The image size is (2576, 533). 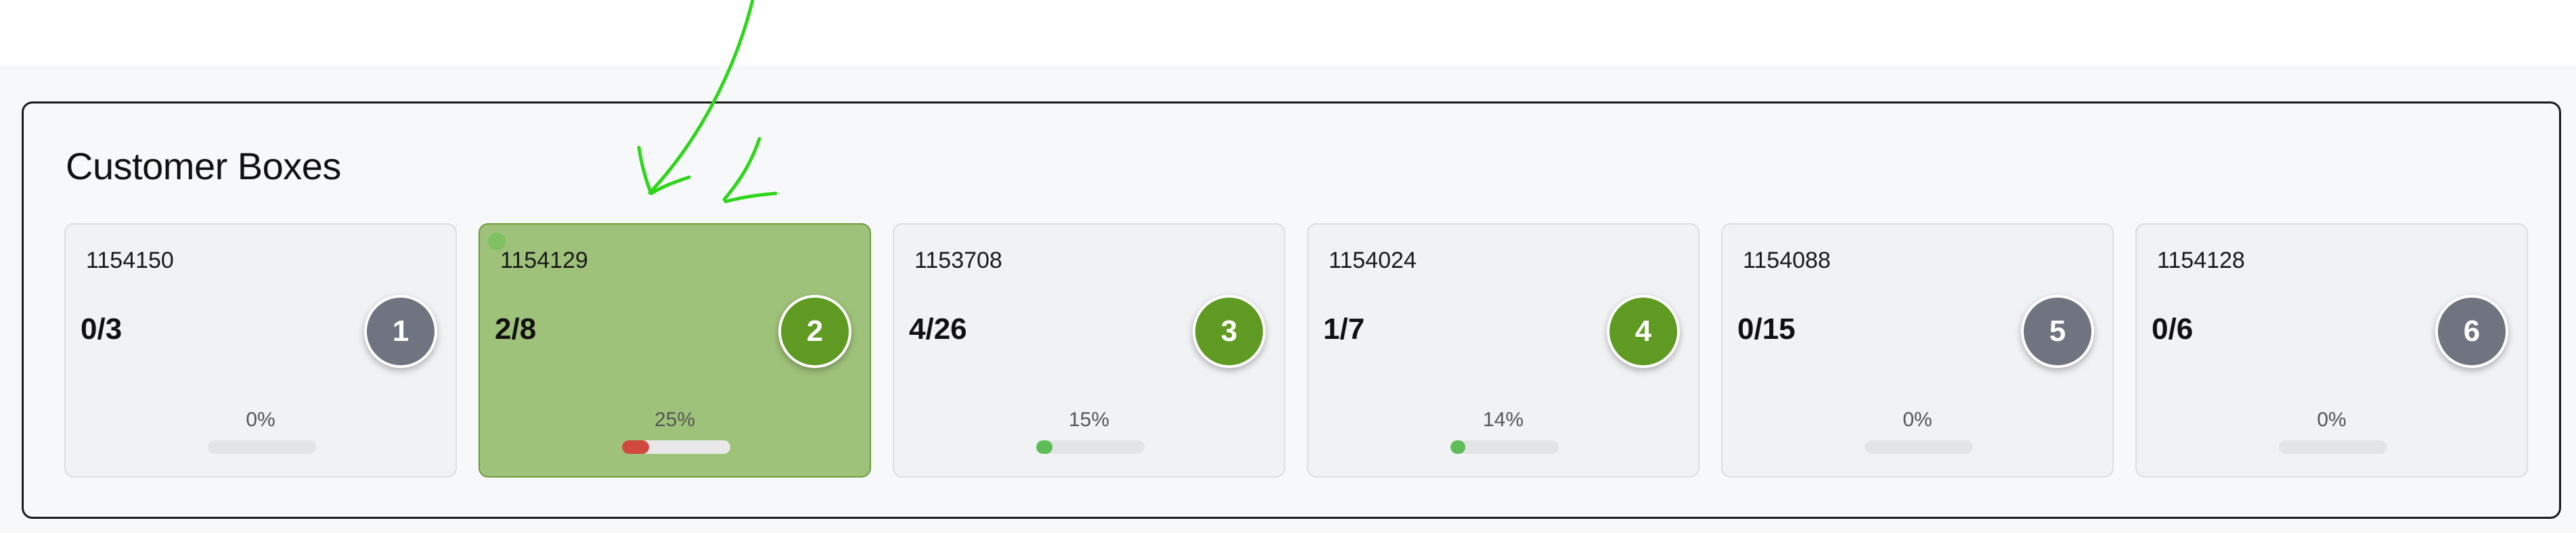 What do you see at coordinates (1089, 420) in the screenshot?
I see `progress-percent: 15%` at bounding box center [1089, 420].